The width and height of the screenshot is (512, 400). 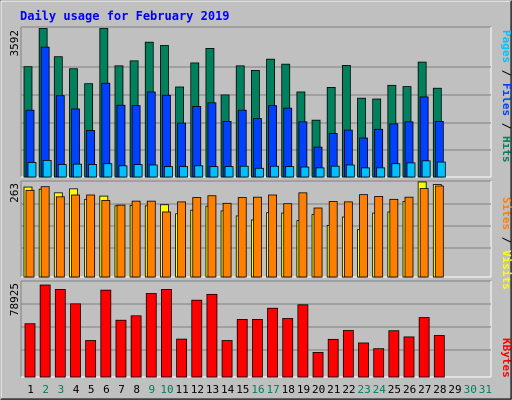 What do you see at coordinates (106, 389) in the screenshot?
I see `x-tick-label: 6` at bounding box center [106, 389].